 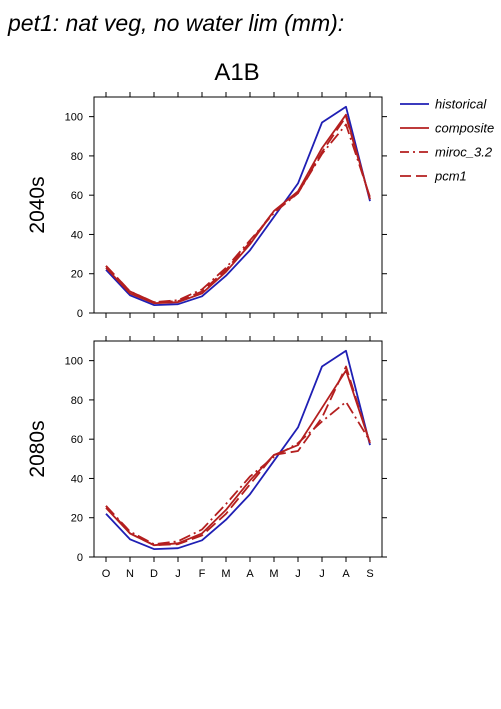 I want to click on legend: historical composite miroc_3.2 pcm1, so click(x=447, y=140).